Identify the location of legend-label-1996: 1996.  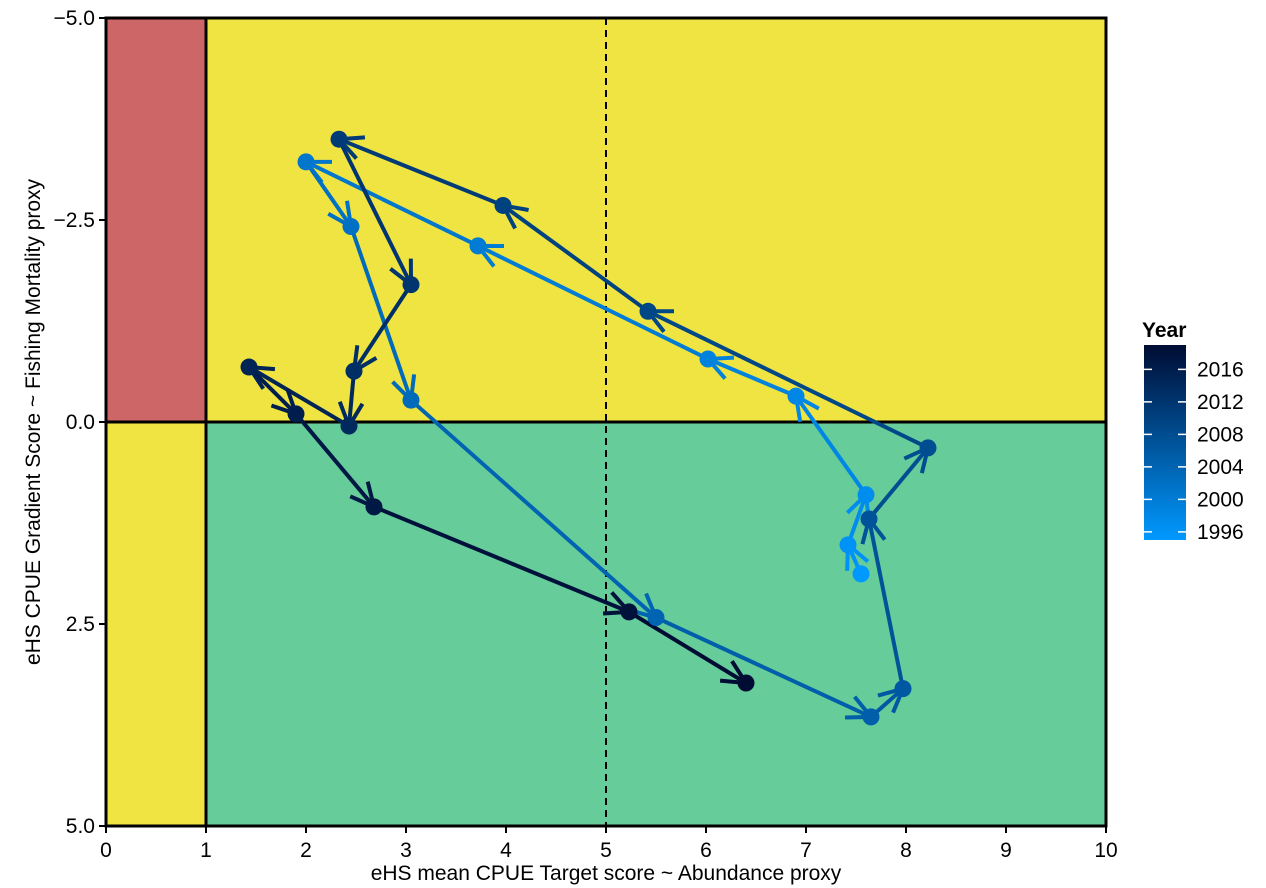
(1220, 532).